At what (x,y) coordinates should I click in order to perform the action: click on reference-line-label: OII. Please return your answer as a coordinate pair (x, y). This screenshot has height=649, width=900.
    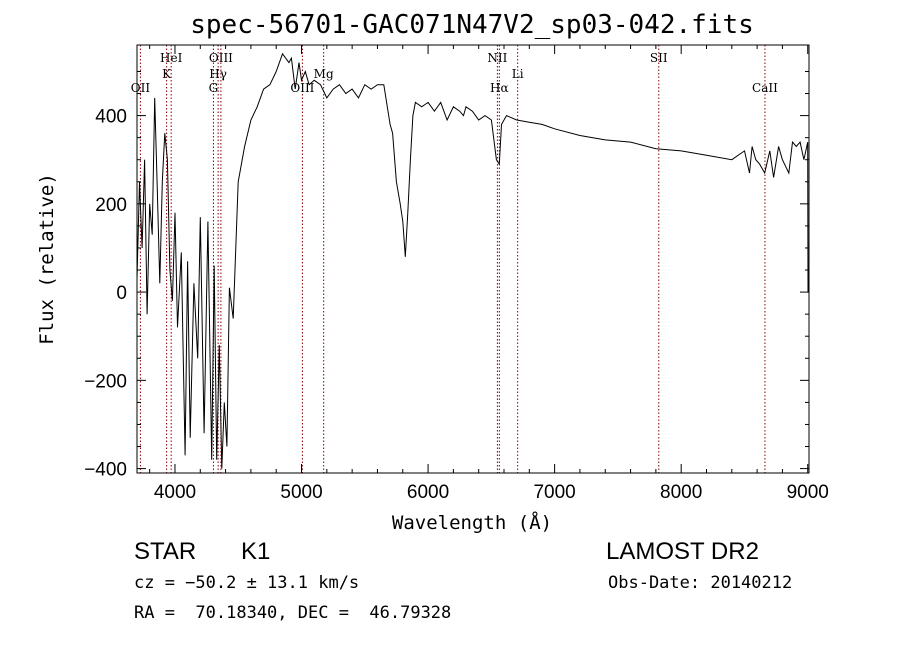
    Looking at the image, I should click on (141, 88).